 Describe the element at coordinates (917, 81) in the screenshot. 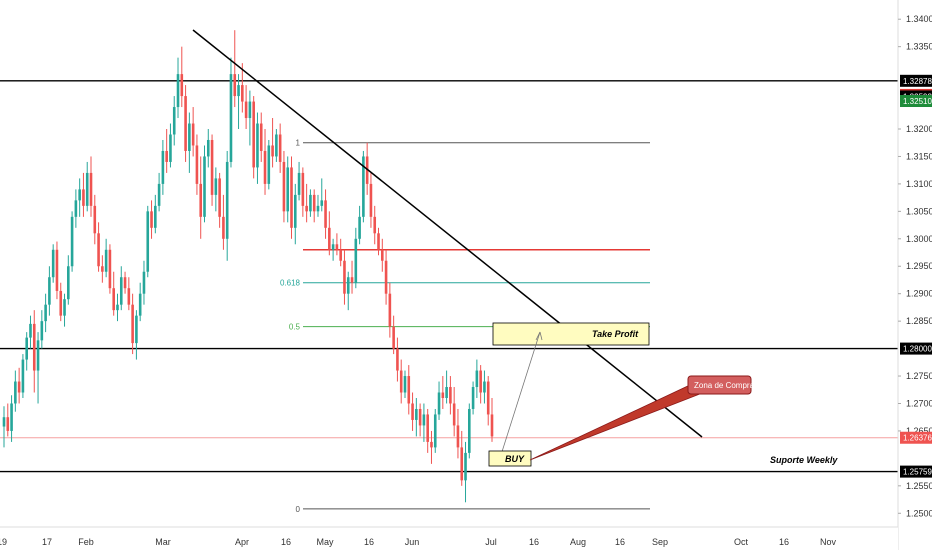

I see `price-badge-label: 1.32878` at that location.